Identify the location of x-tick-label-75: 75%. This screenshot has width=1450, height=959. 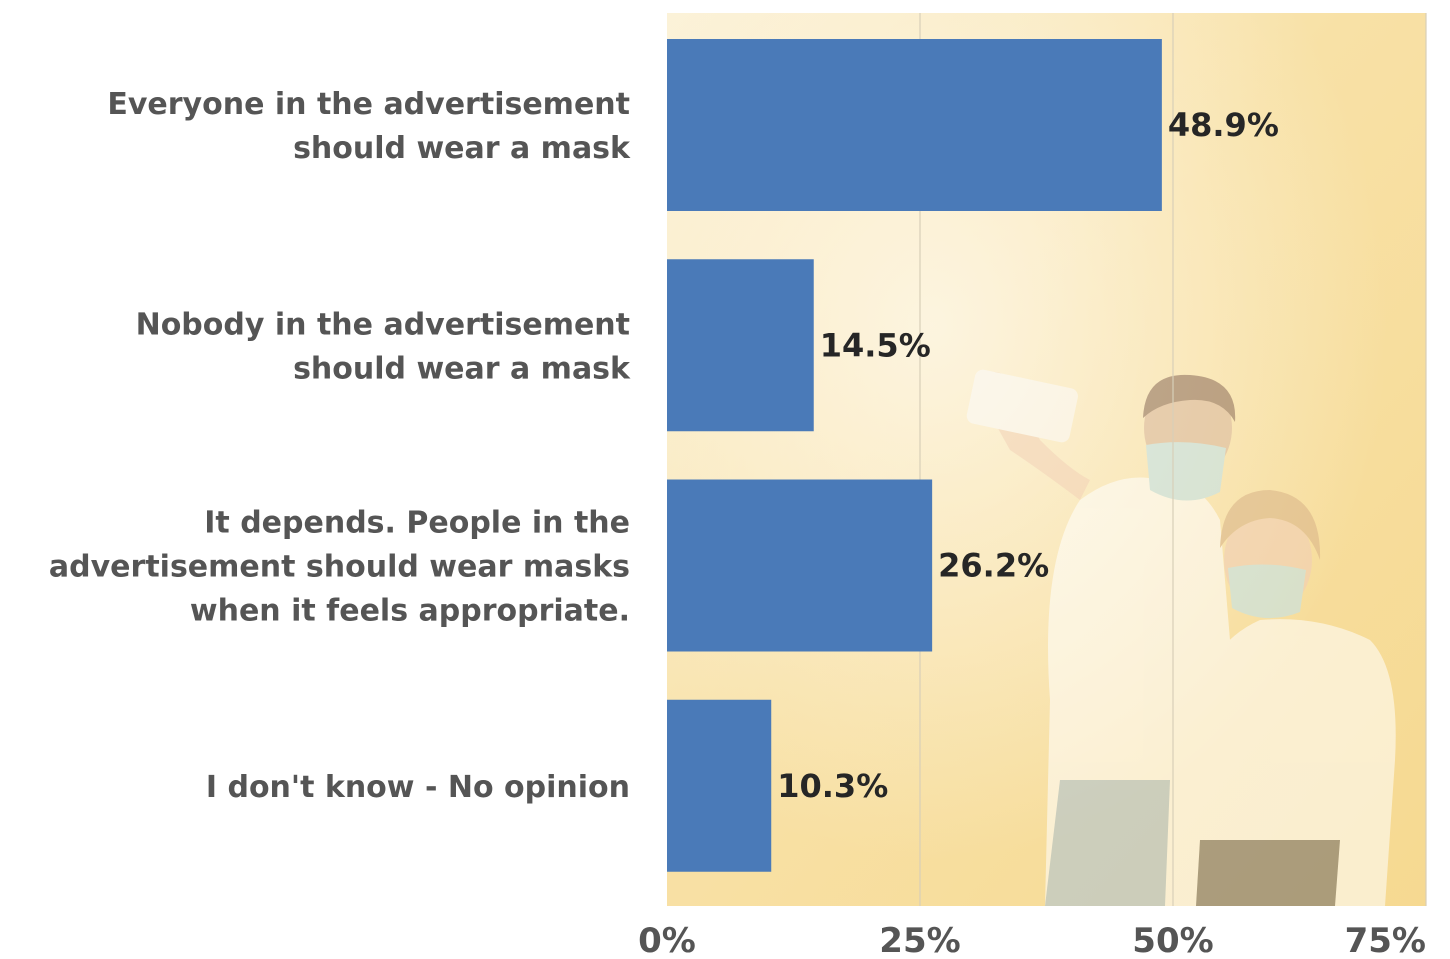
(1385, 940).